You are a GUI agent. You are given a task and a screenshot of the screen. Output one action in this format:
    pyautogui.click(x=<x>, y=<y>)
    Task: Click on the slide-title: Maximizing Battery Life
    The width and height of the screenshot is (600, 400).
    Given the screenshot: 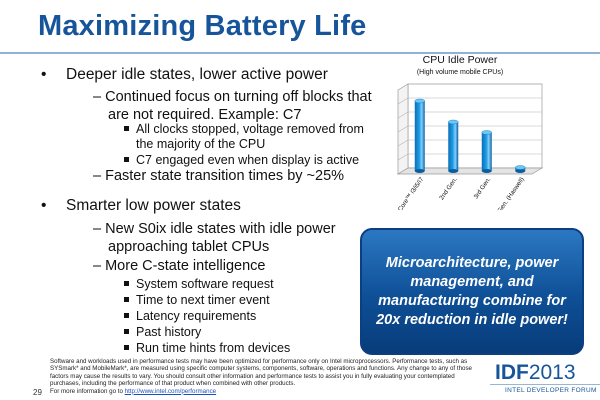 What is the action you would take?
    pyautogui.click(x=202, y=26)
    